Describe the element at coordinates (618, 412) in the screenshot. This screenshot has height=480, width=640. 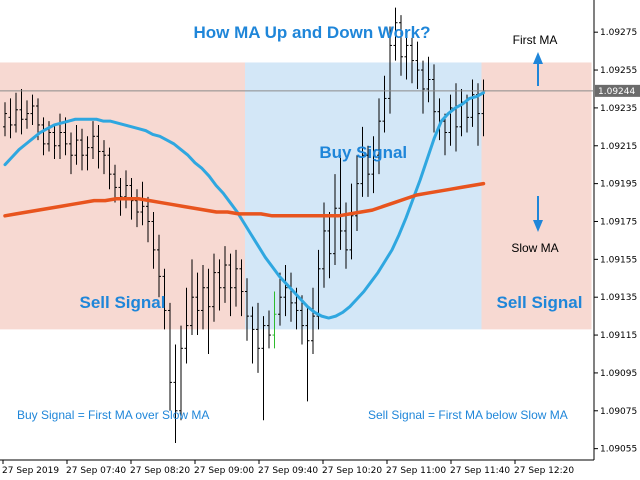
I see `y-tick-label: 1.09075` at that location.